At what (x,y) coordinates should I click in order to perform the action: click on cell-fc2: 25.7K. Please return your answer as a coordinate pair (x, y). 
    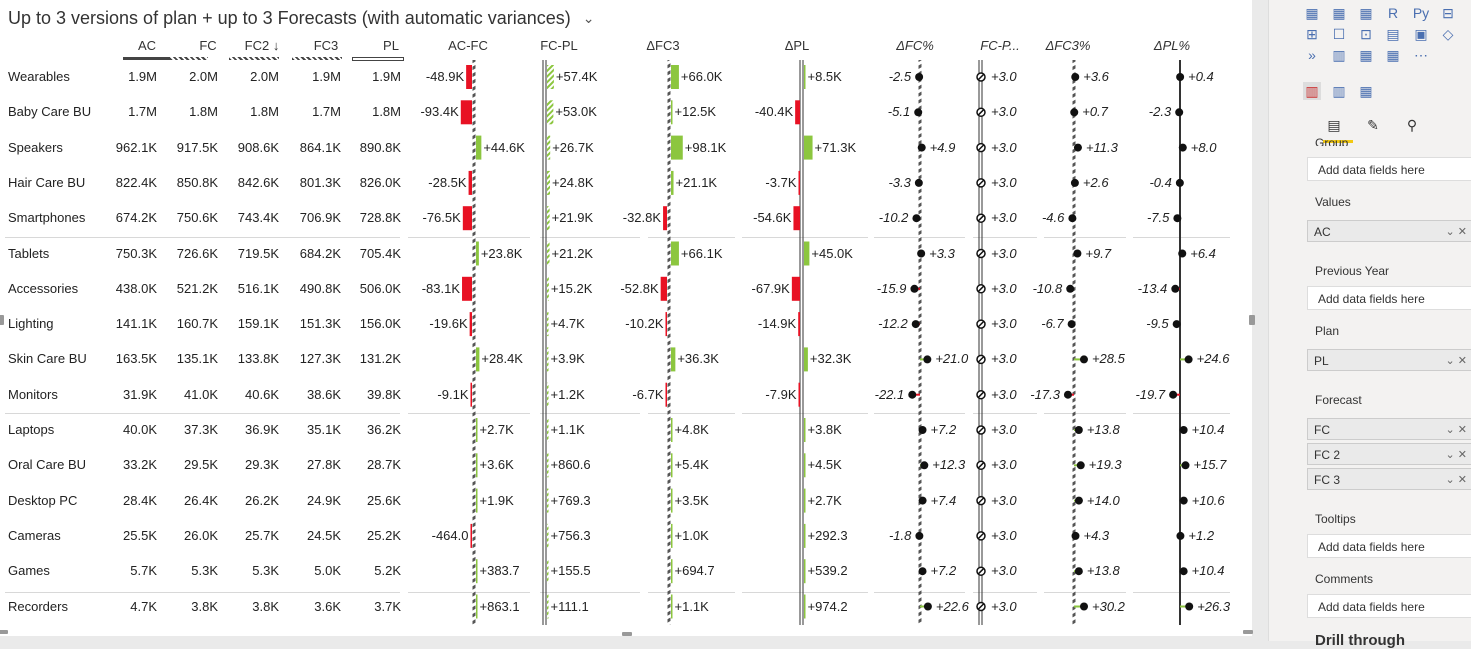
    Looking at the image, I should click on (262, 535).